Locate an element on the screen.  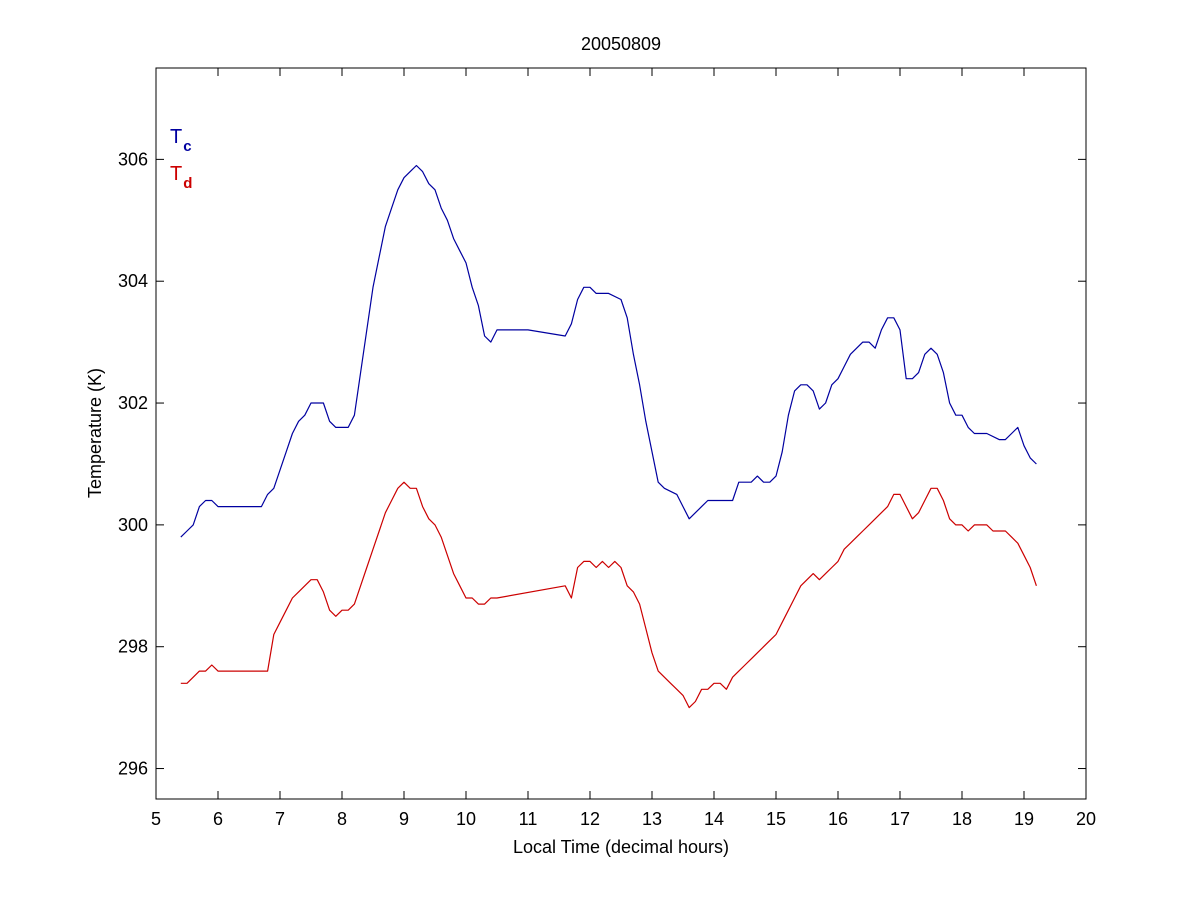
legend-td-main: T is located at coordinates (176, 174).